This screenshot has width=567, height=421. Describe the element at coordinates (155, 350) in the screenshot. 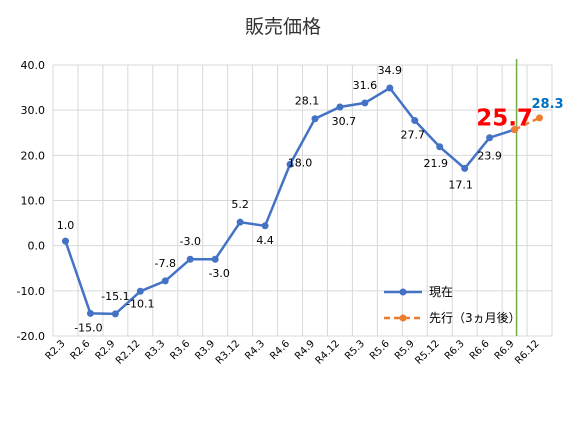

I see `x-tick-label: R3.3` at that location.